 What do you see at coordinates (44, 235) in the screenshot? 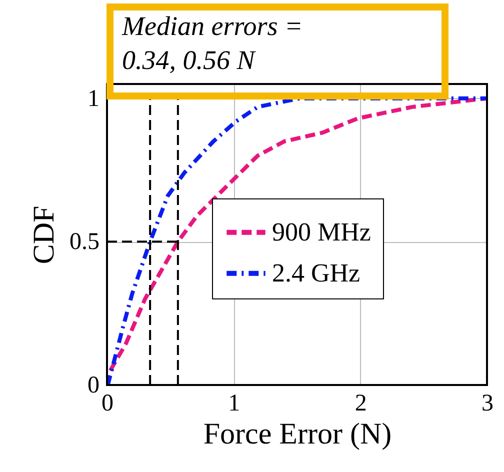
I see `y-axis-title: CDF` at bounding box center [44, 235].